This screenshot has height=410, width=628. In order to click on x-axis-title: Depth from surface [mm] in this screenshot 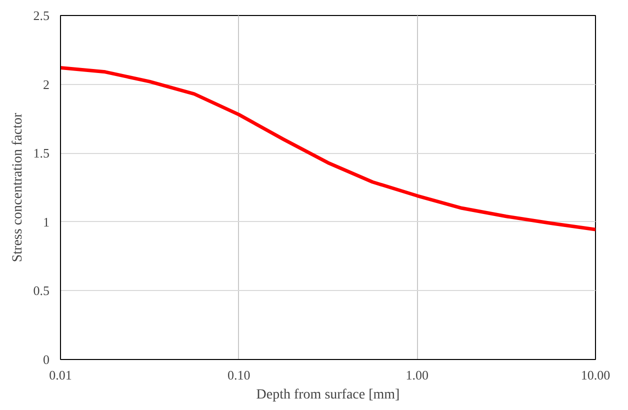, I will do `click(328, 395)`.